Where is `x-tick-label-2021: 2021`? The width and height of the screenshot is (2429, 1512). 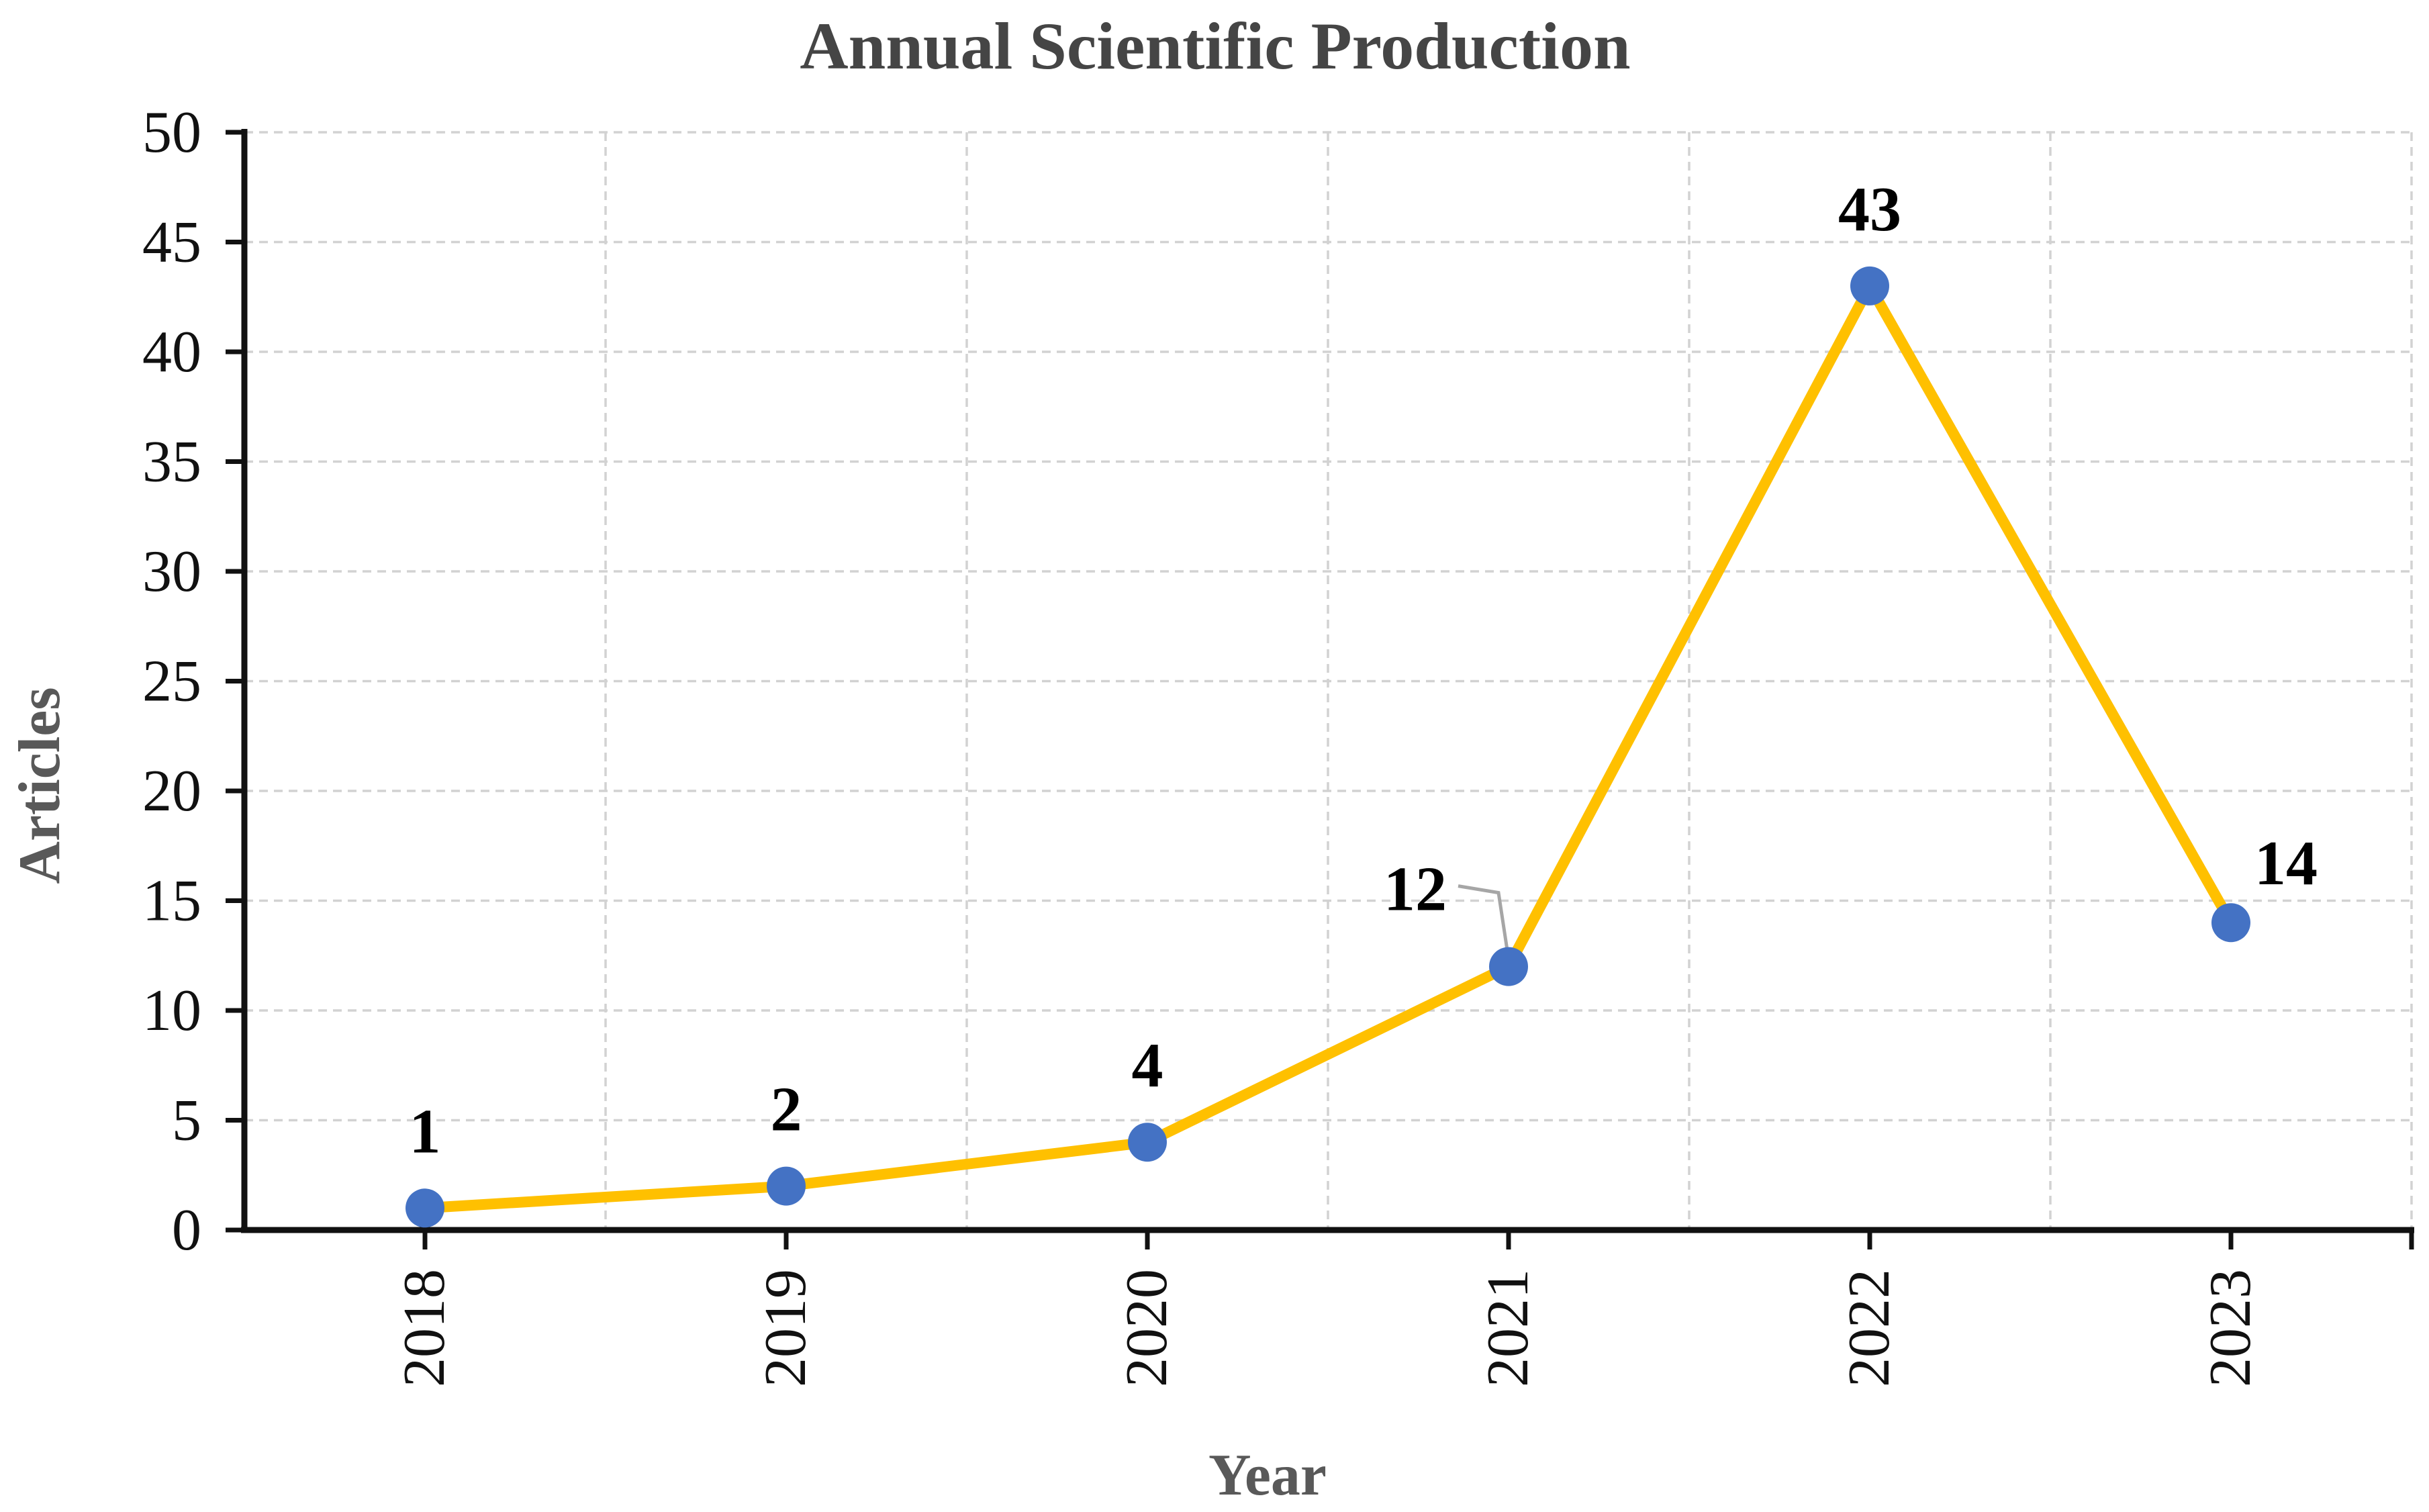 x-tick-label-2021: 2021 is located at coordinates (1508, 1328).